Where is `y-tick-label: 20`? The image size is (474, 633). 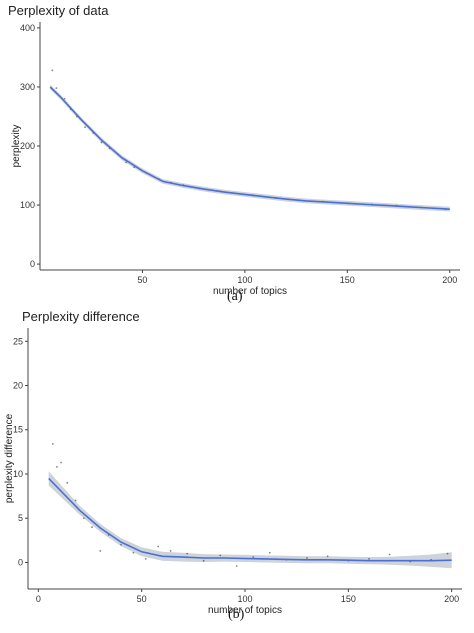
y-tick-label: 20 is located at coordinates (18, 386).